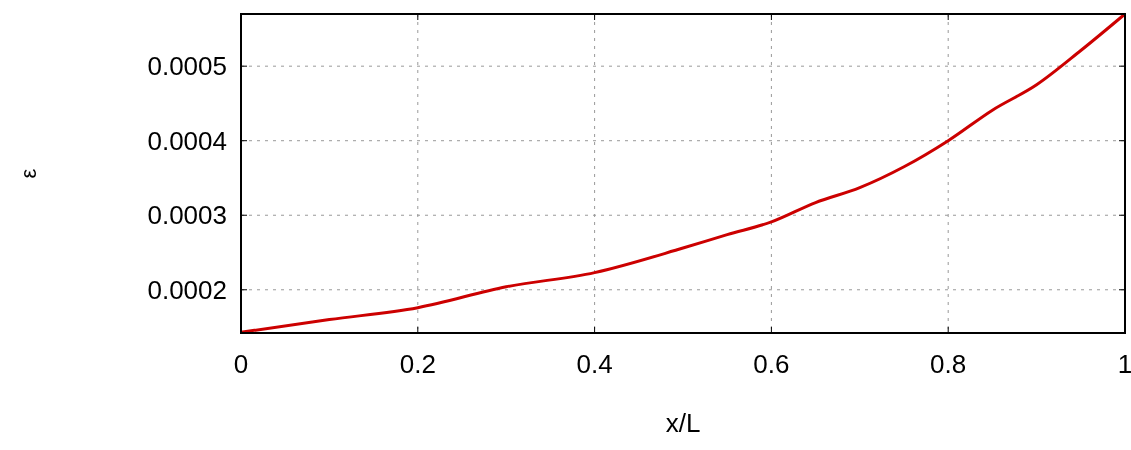 The height and width of the screenshot is (450, 1131). What do you see at coordinates (187, 140) in the screenshot?
I see `y-tick-label: 0.0004` at bounding box center [187, 140].